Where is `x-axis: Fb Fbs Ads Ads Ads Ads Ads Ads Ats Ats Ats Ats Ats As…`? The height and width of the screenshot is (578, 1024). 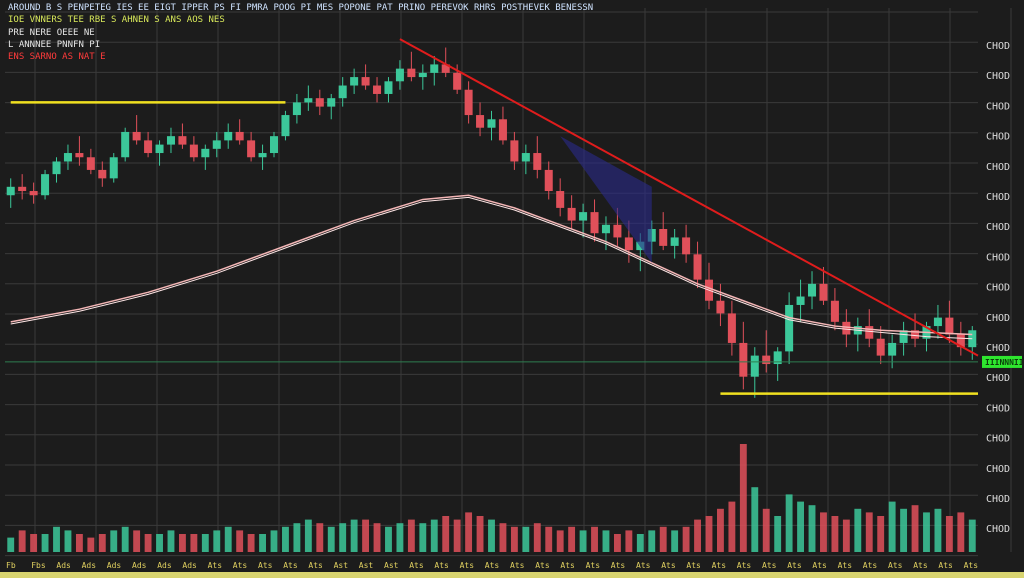 x-axis: Fb Fbs Ads Ads Ads Ads Ads Ads Ats Ats Ats Ats Ats As… is located at coordinates (492, 565).